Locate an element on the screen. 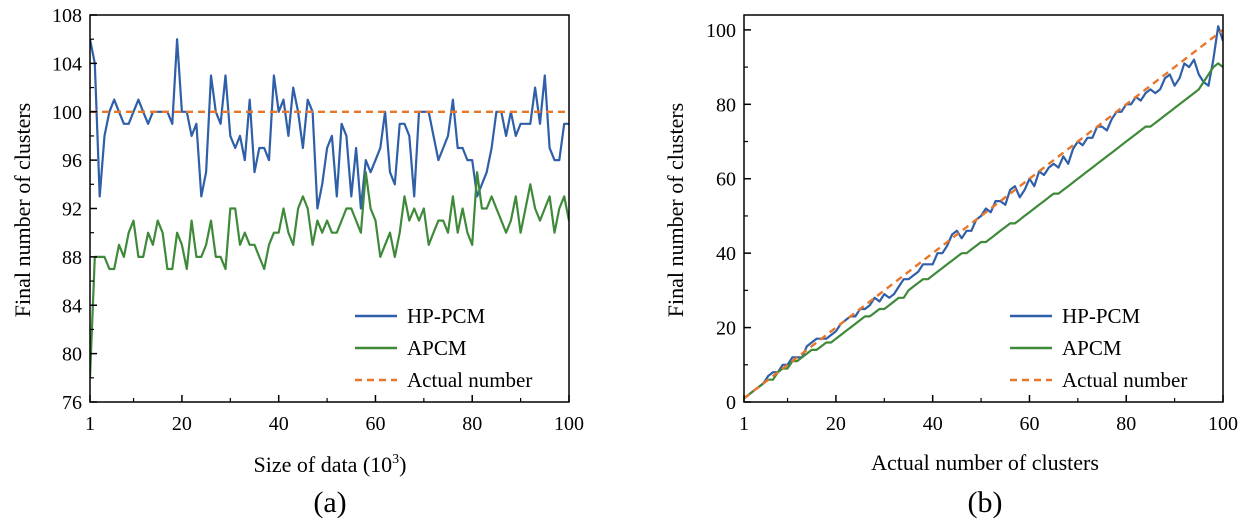 This screenshot has height=527, width=1250. panel-a-label: (a) is located at coordinates (329, 502).